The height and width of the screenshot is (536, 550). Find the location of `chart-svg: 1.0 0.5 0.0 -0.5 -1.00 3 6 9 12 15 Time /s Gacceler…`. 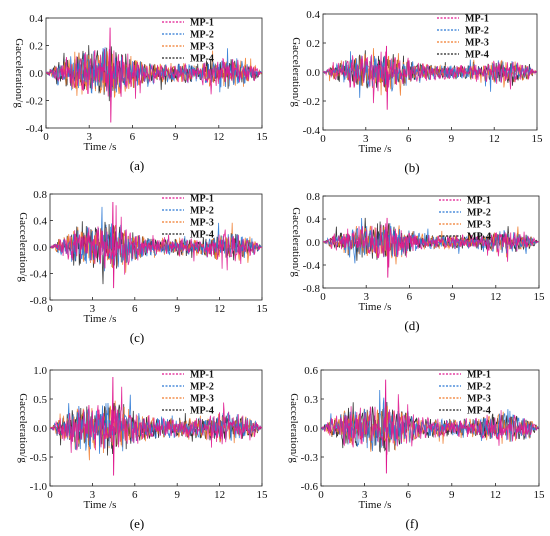

chart-svg: 1.0 0.5 0.0 -0.5 -1.00 3 6 9 12 15 Time /s Gacceler… is located at coordinates (143, 448).